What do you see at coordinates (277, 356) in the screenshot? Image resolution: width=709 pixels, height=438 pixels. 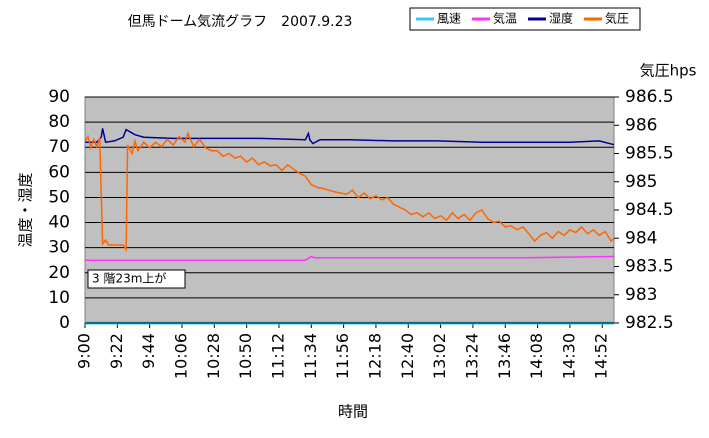 I see `x-tick-label: 11:12` at bounding box center [277, 356].